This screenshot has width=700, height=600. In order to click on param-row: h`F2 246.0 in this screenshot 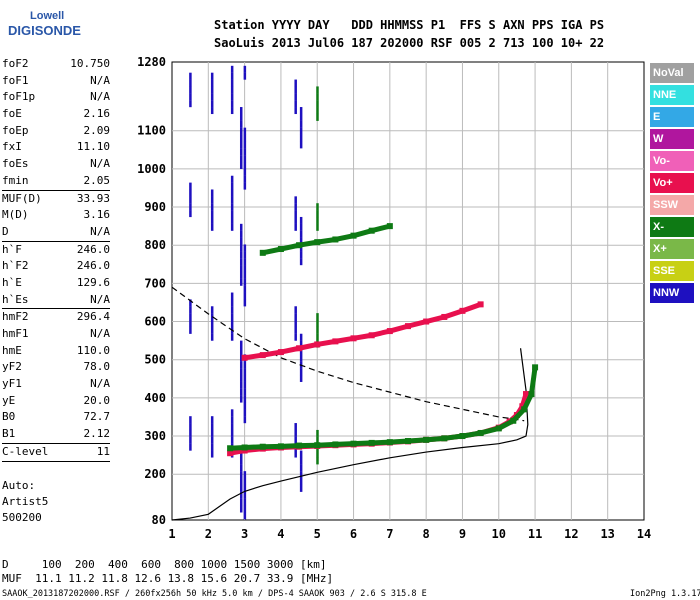, I will do `click(56, 266)`.